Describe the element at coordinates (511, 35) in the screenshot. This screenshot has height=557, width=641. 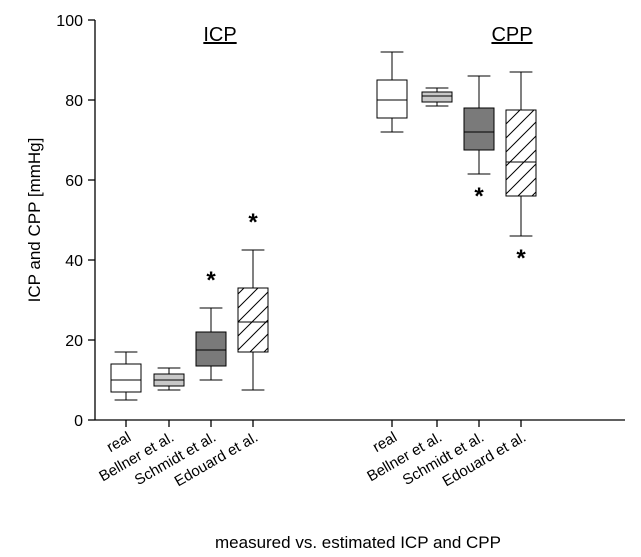
I see `group-title-cpp: CPP` at that location.